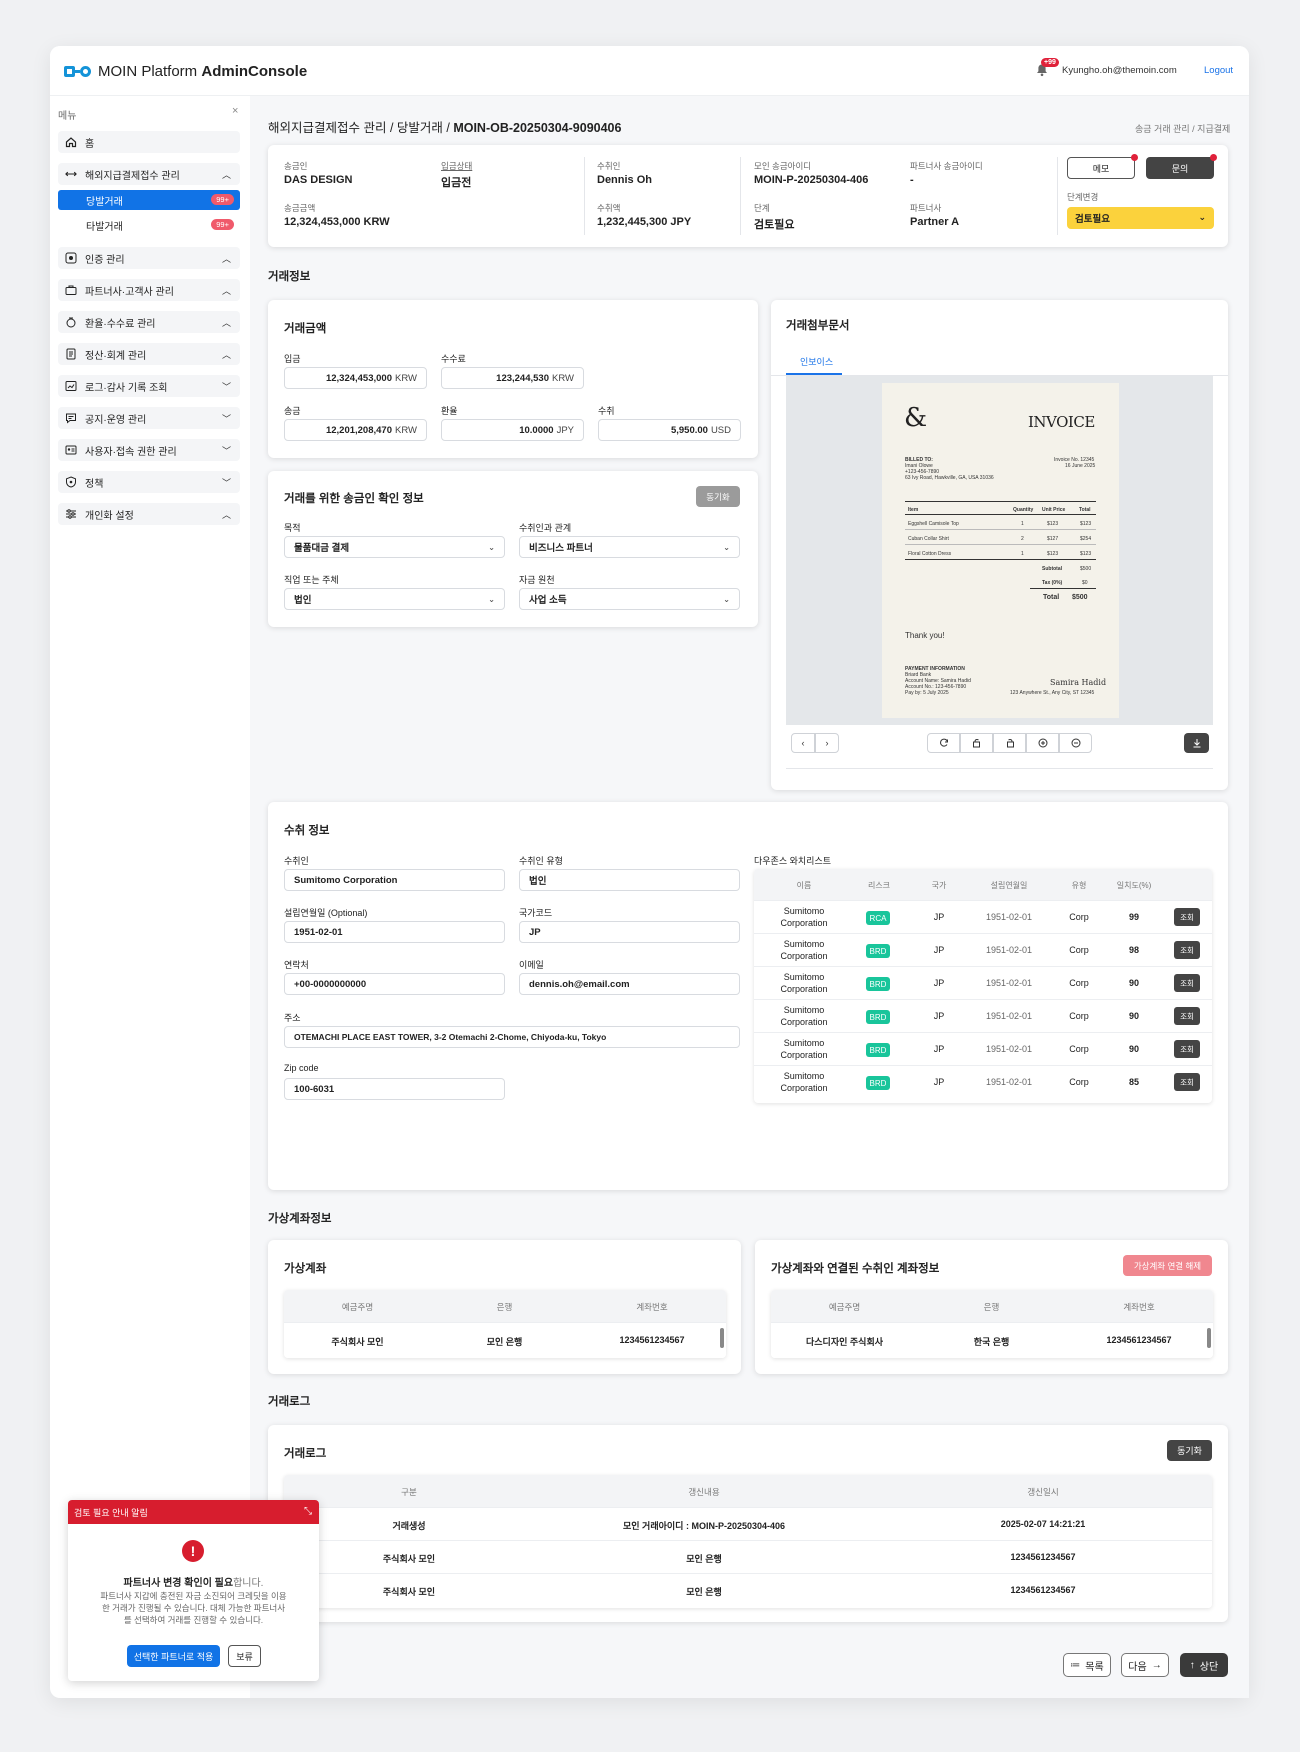 The width and height of the screenshot is (1300, 1752). I want to click on risk-badge: BRD, so click(878, 1017).